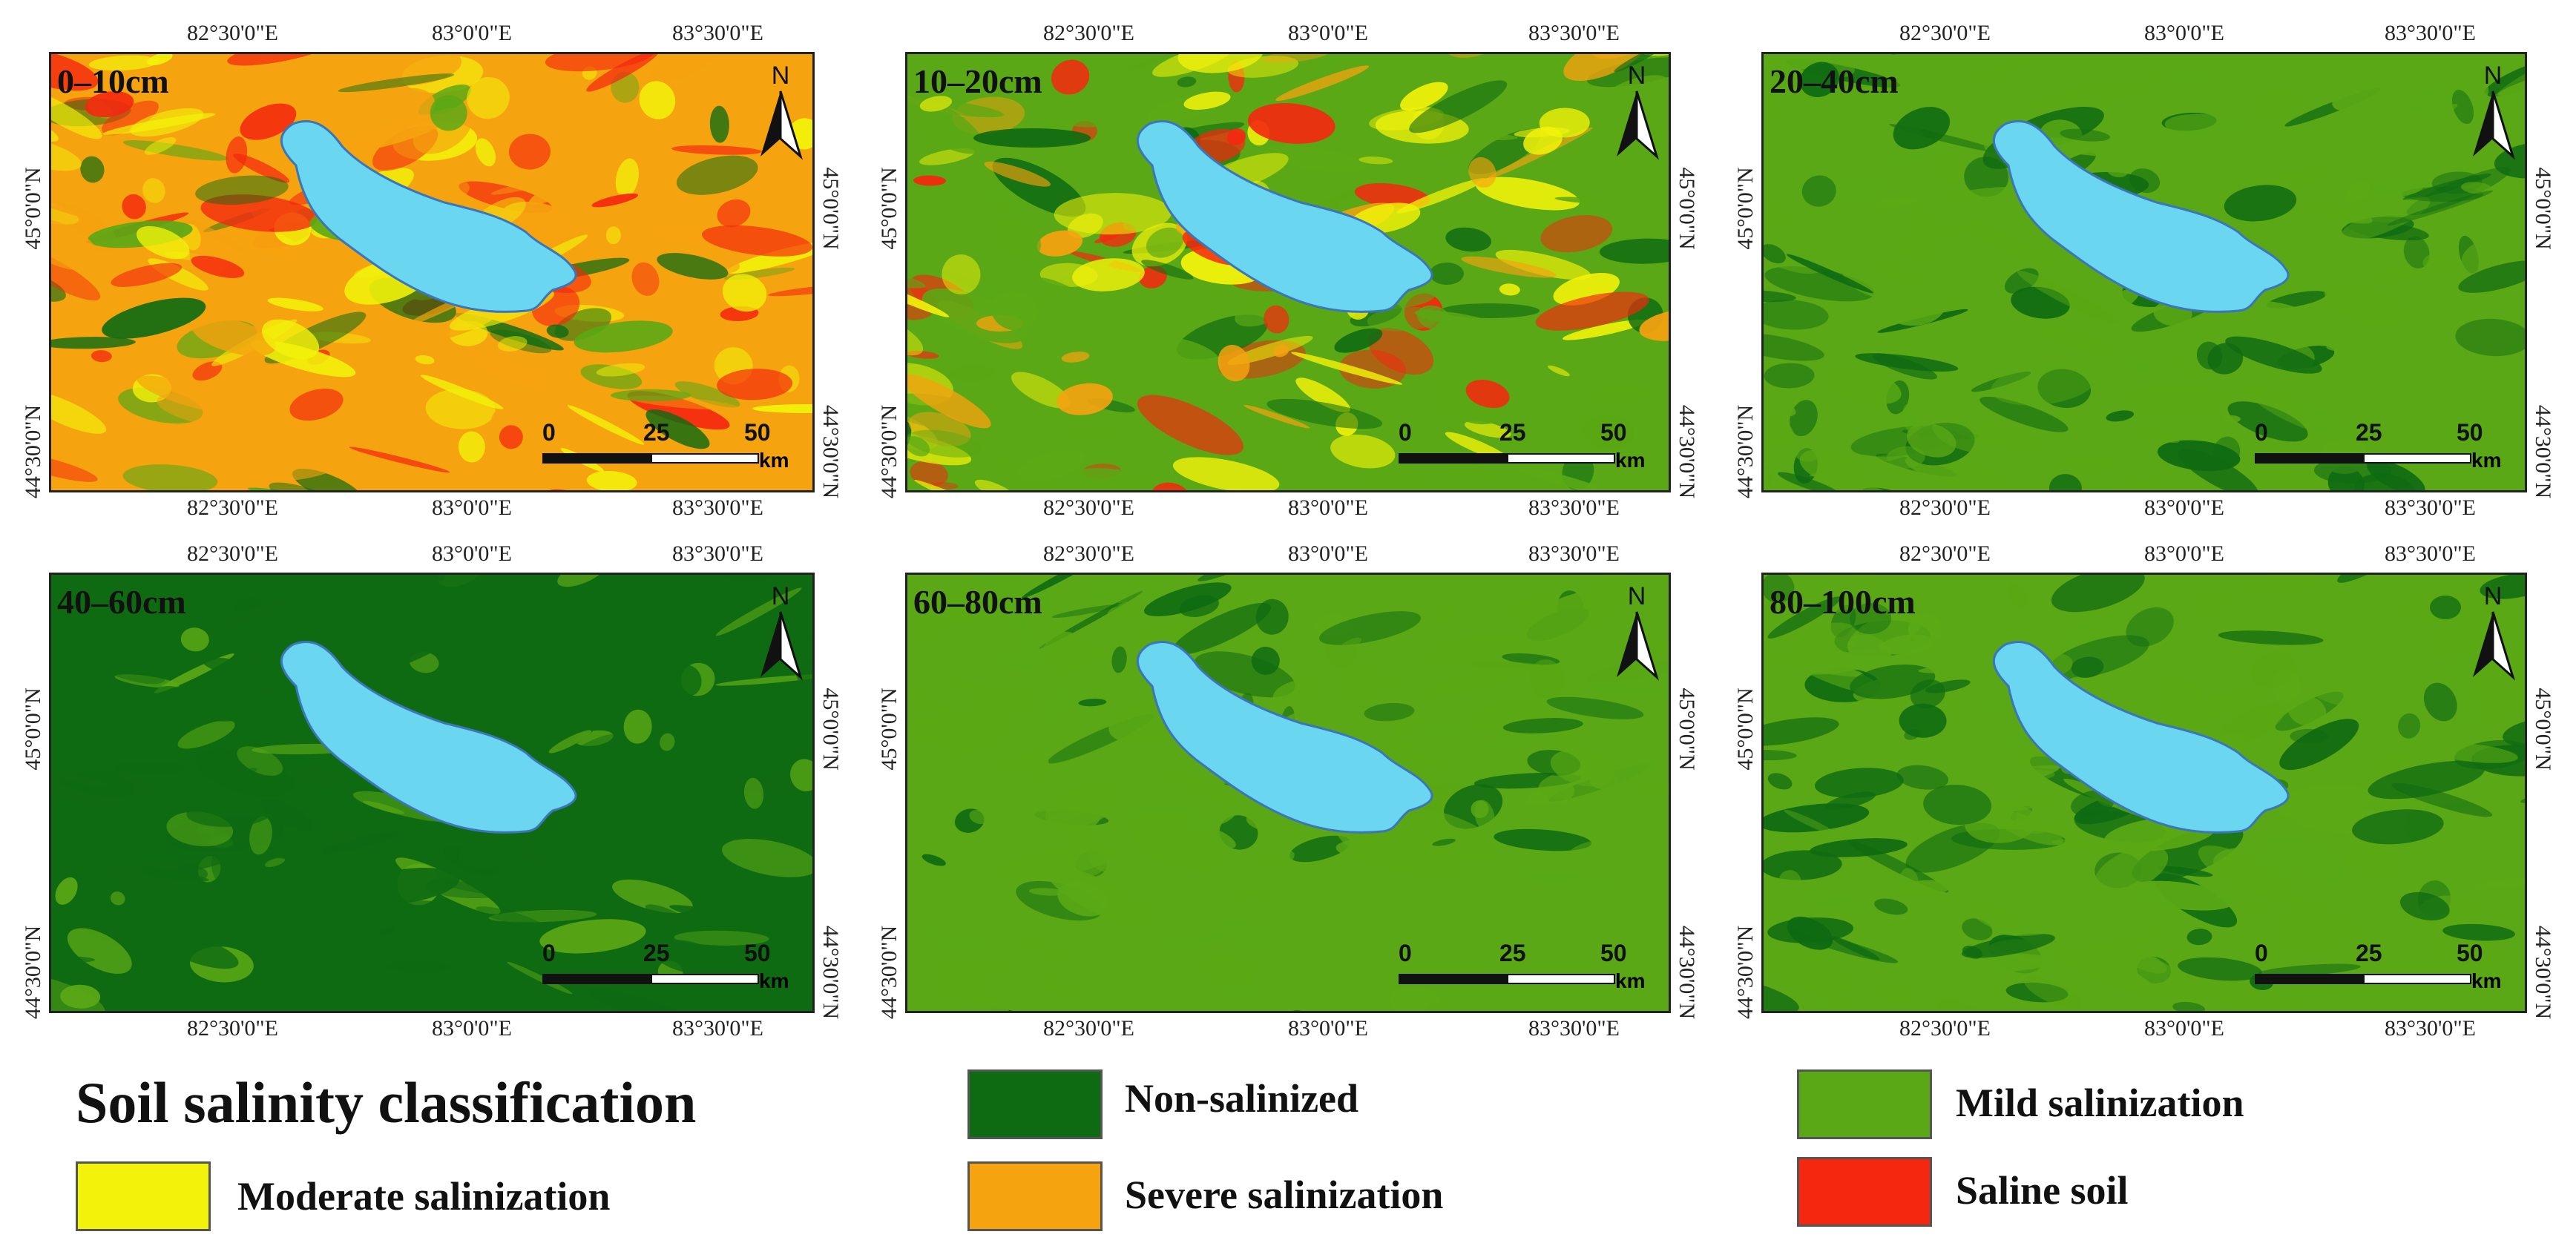 The height and width of the screenshot is (1246, 2576). Describe the element at coordinates (1834, 81) in the screenshot. I see `panel-depth-label: 20–40cm` at that location.